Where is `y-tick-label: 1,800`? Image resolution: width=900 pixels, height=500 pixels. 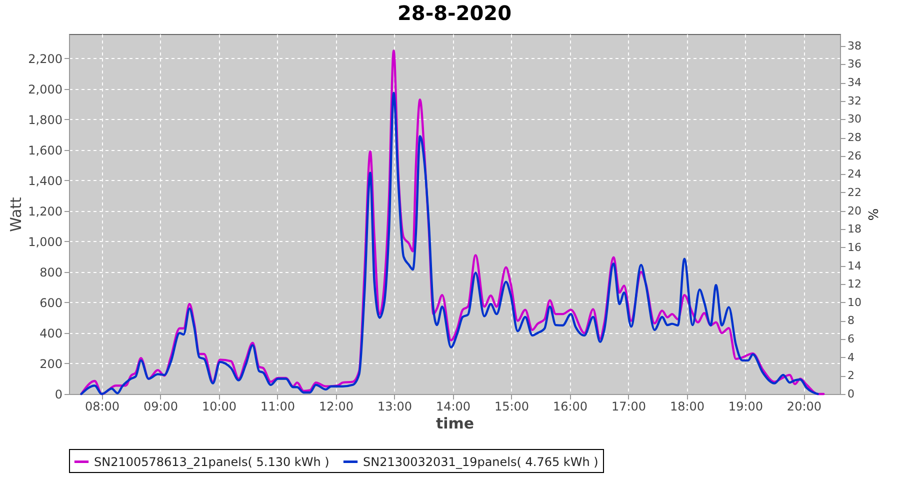 y-tick-label: 1,800 is located at coordinates (45, 119).